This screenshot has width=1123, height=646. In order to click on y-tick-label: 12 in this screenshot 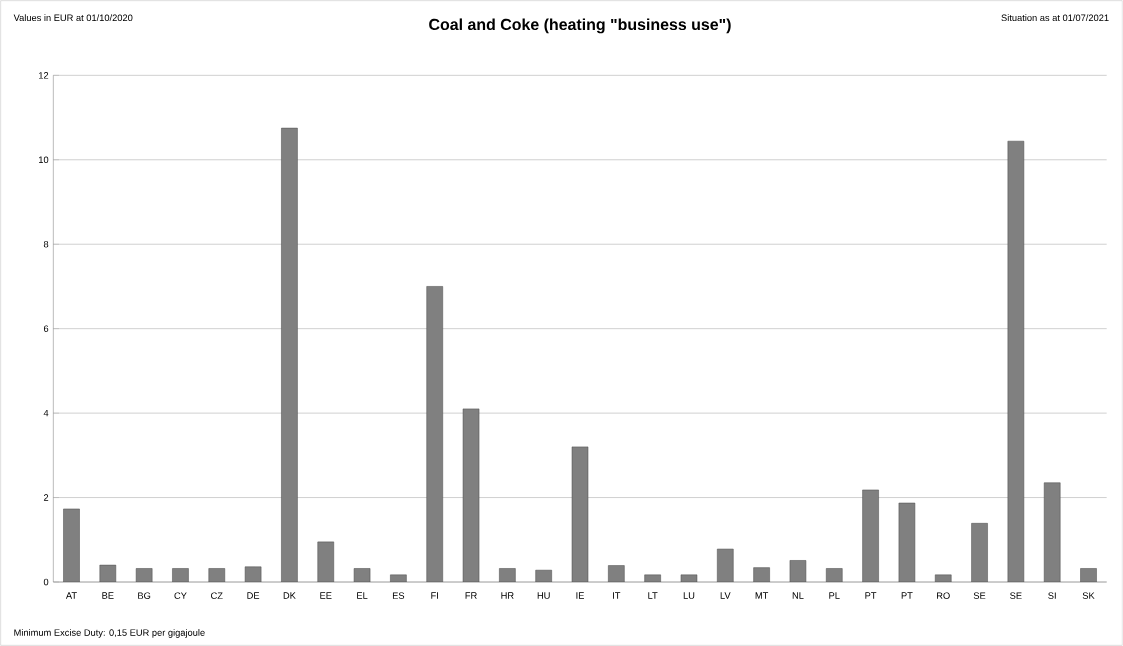, I will do `click(44, 75)`.